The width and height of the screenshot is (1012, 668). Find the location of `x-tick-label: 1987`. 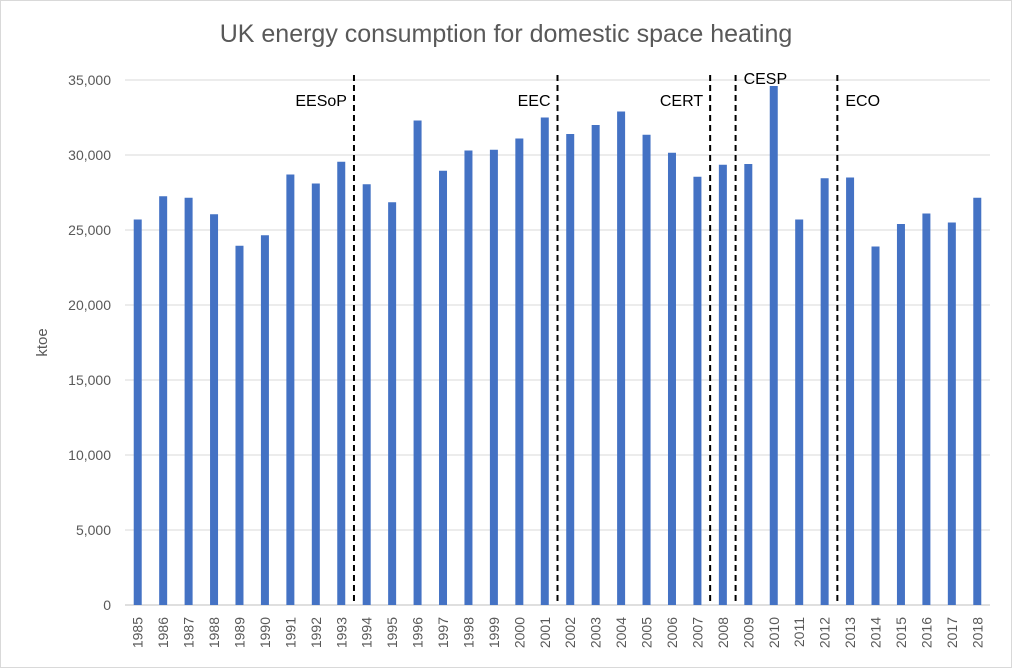

x-tick-label: 1987 is located at coordinates (189, 632).